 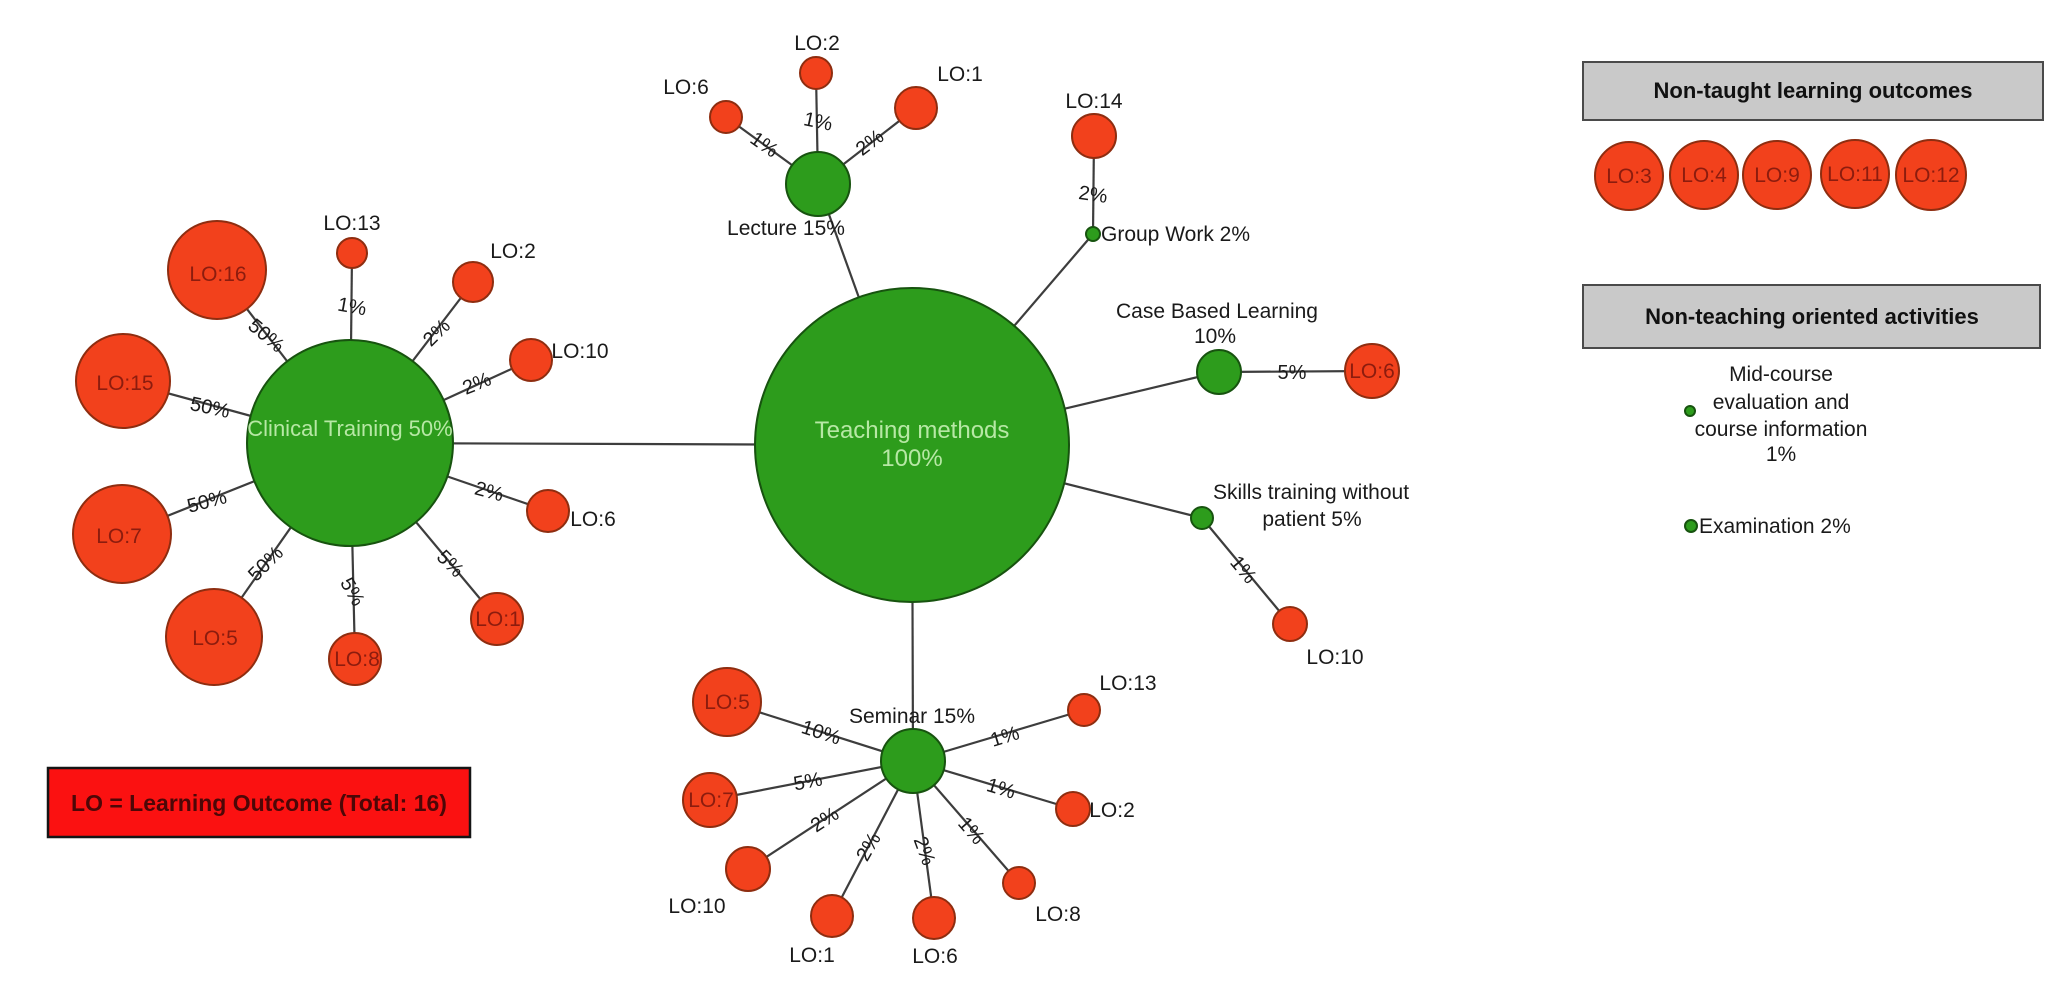 What do you see at coordinates (1704, 175) in the screenshot?
I see `node-nontaught-lo4` at bounding box center [1704, 175].